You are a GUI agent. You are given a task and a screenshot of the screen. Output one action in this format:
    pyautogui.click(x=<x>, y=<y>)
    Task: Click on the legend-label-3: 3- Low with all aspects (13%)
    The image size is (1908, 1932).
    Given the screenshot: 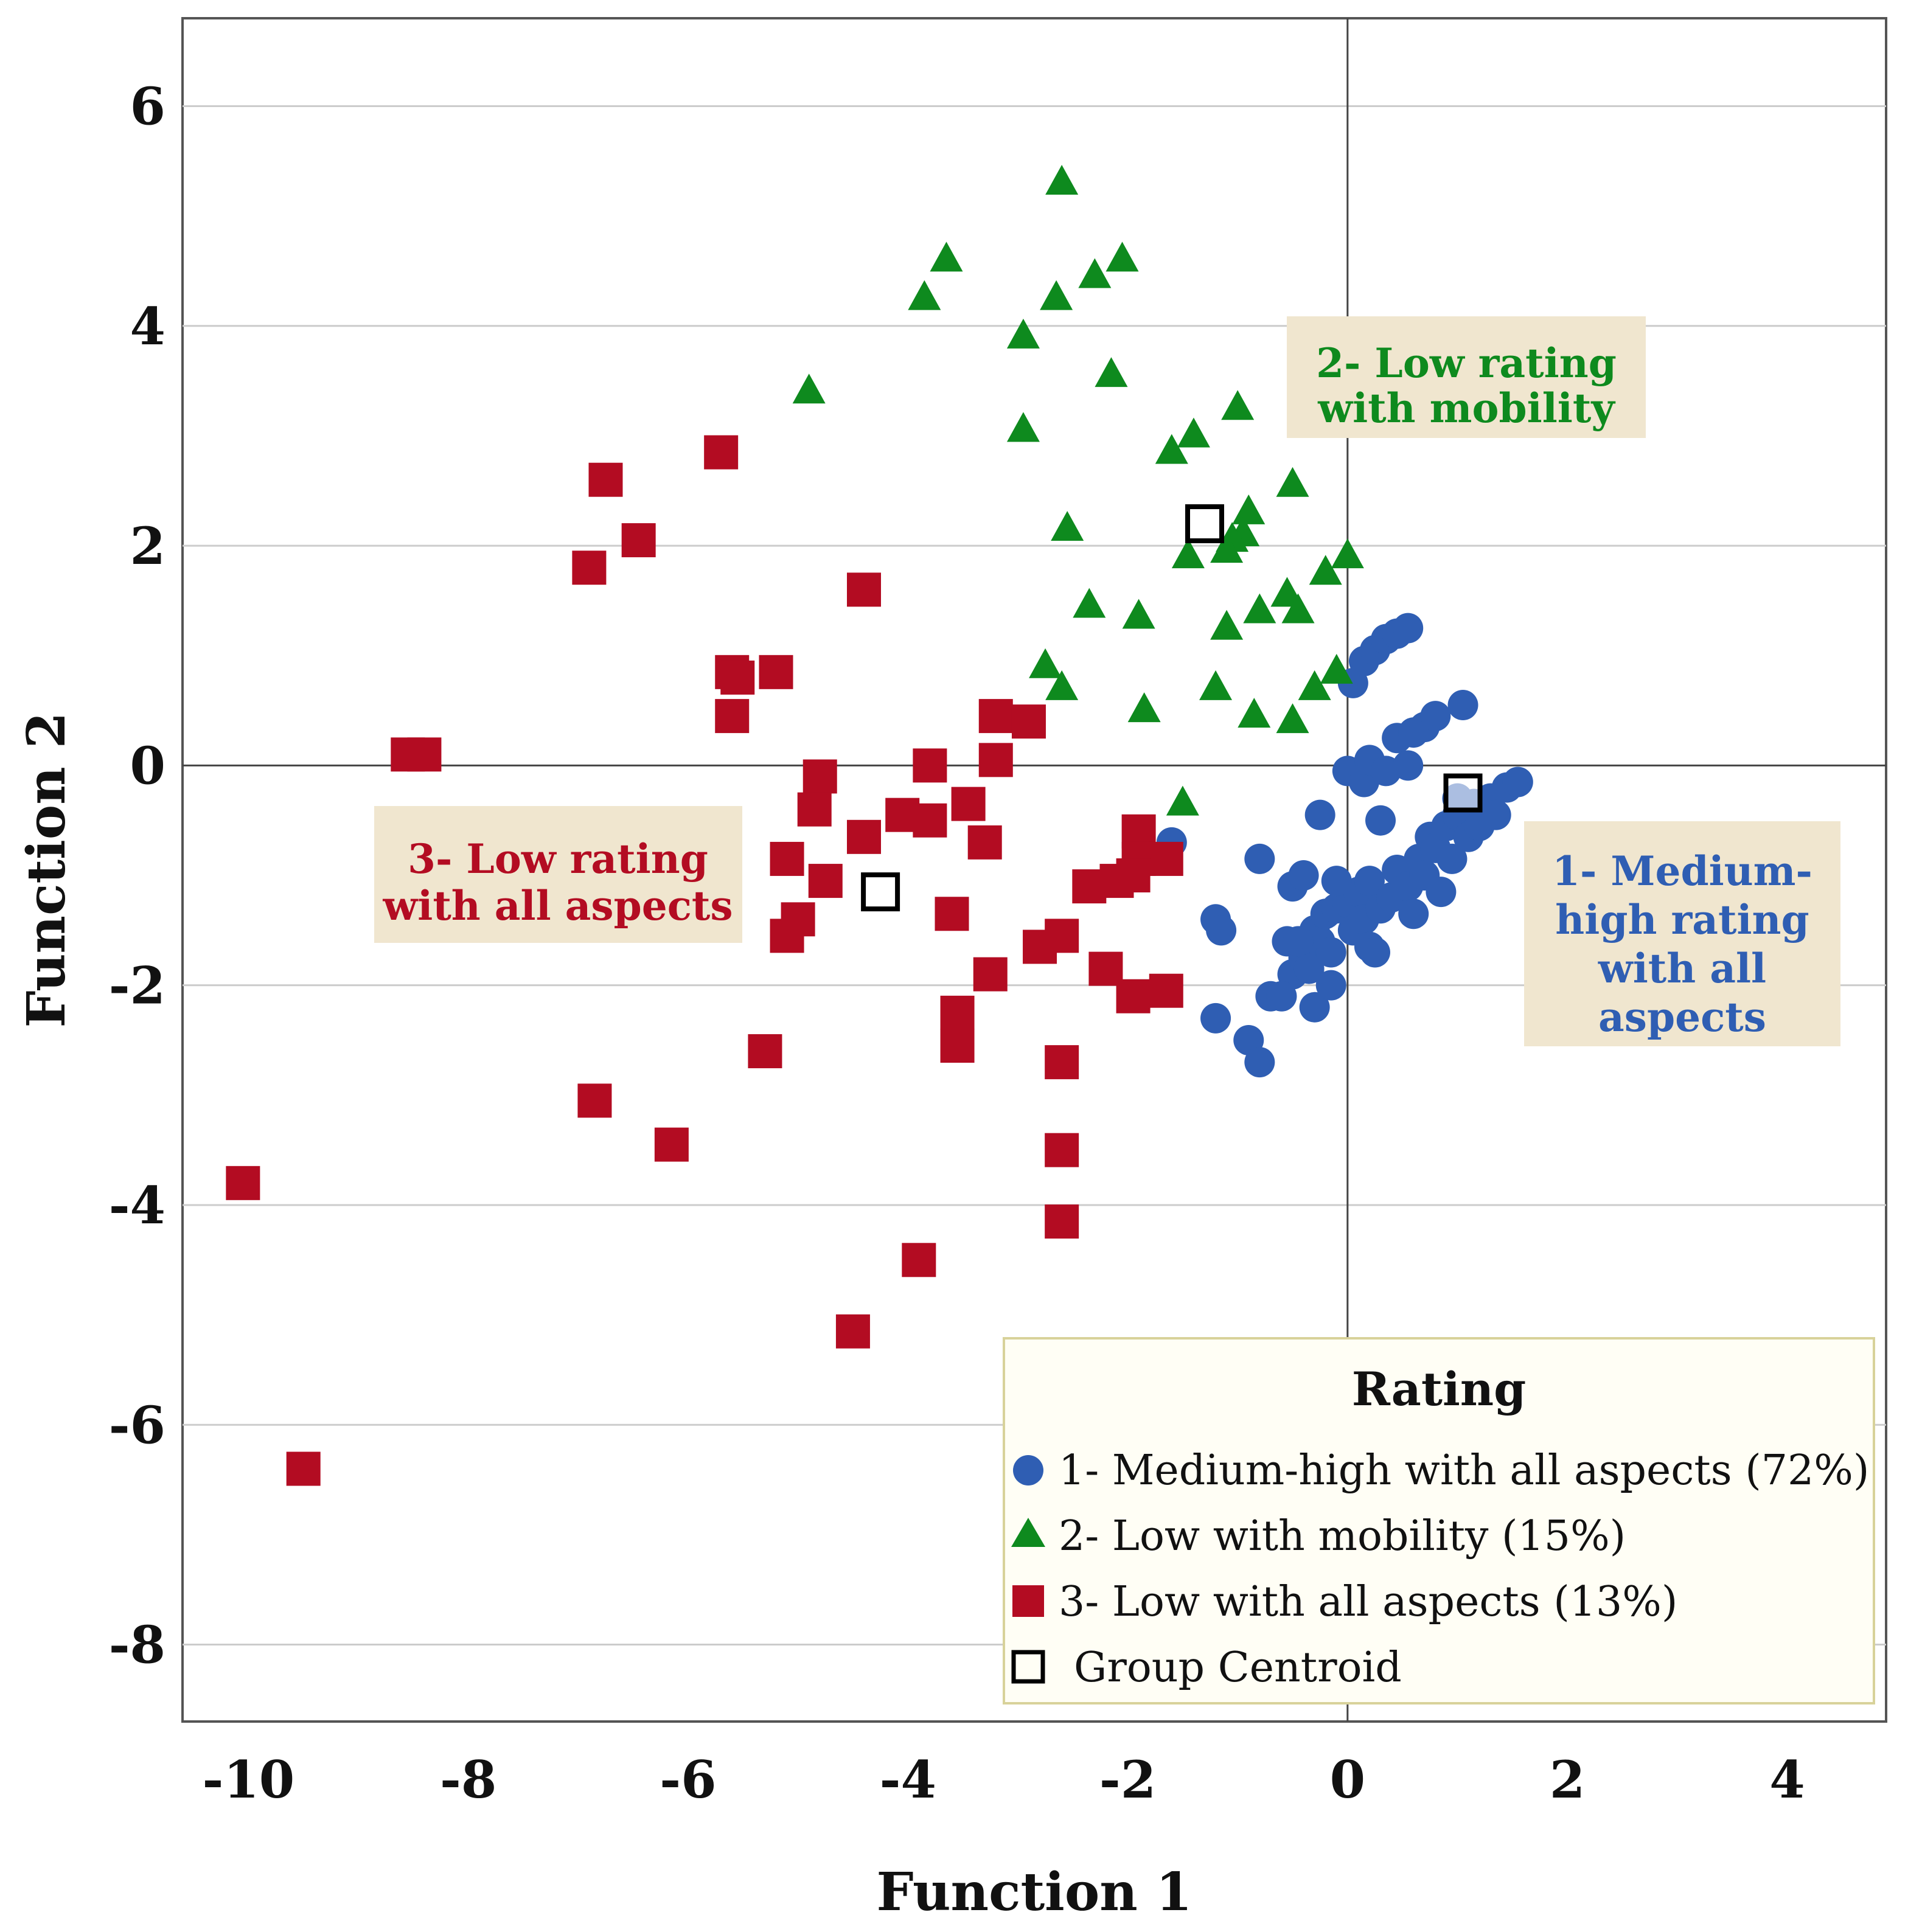 What is the action you would take?
    pyautogui.click(x=1368, y=1602)
    